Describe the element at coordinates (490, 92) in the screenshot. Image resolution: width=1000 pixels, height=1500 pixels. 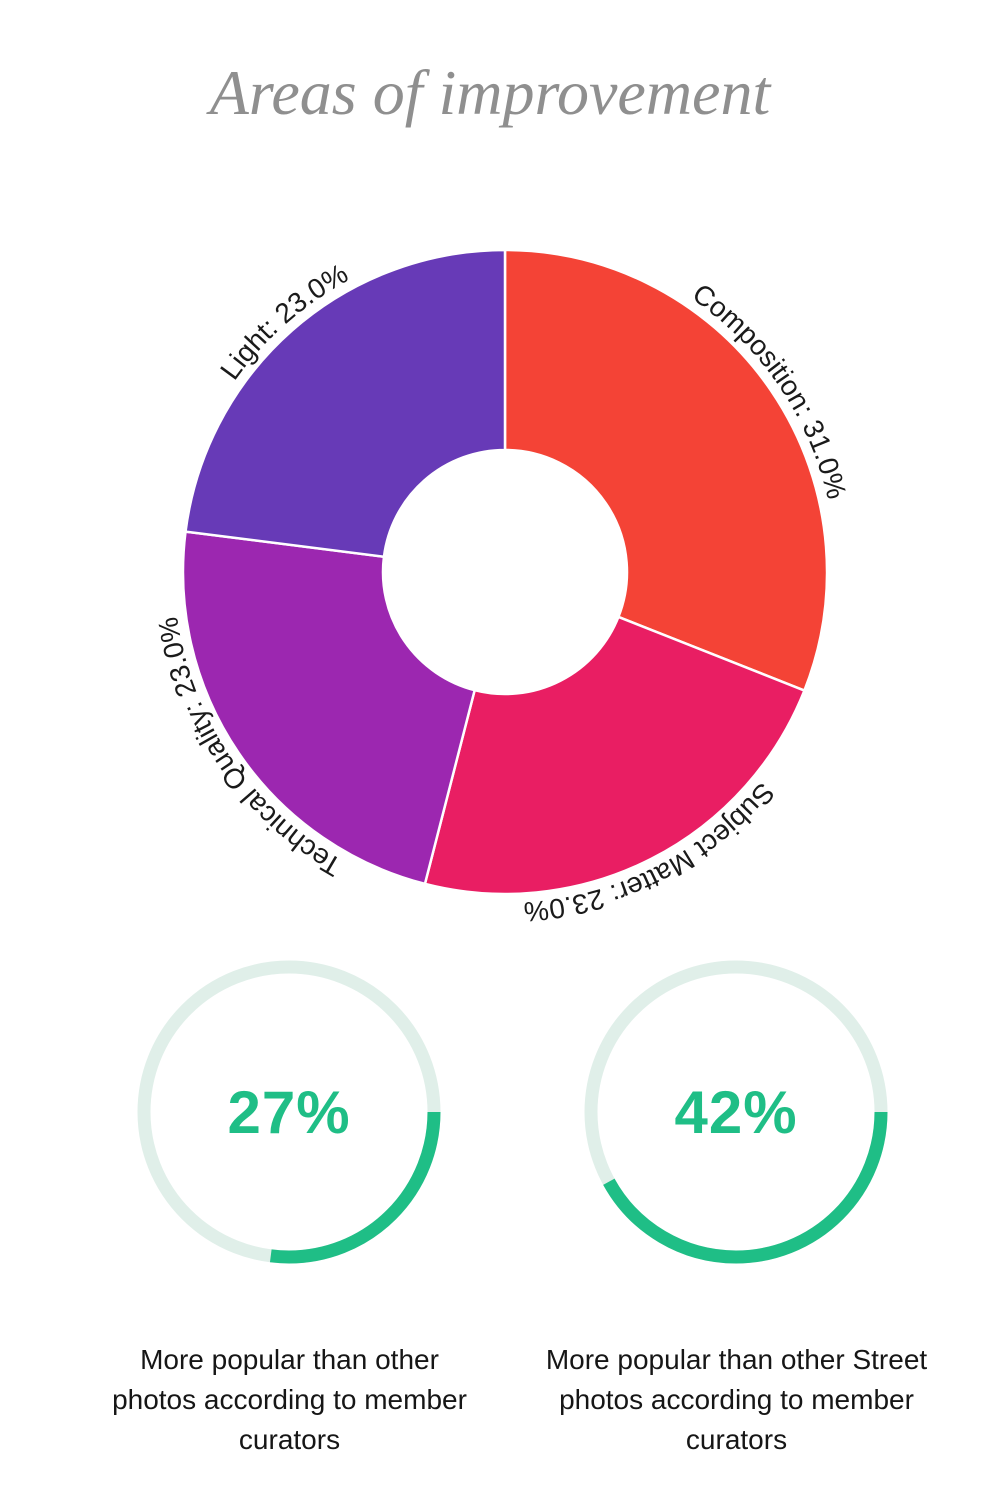
I see `page-title: Areas of improvement` at that location.